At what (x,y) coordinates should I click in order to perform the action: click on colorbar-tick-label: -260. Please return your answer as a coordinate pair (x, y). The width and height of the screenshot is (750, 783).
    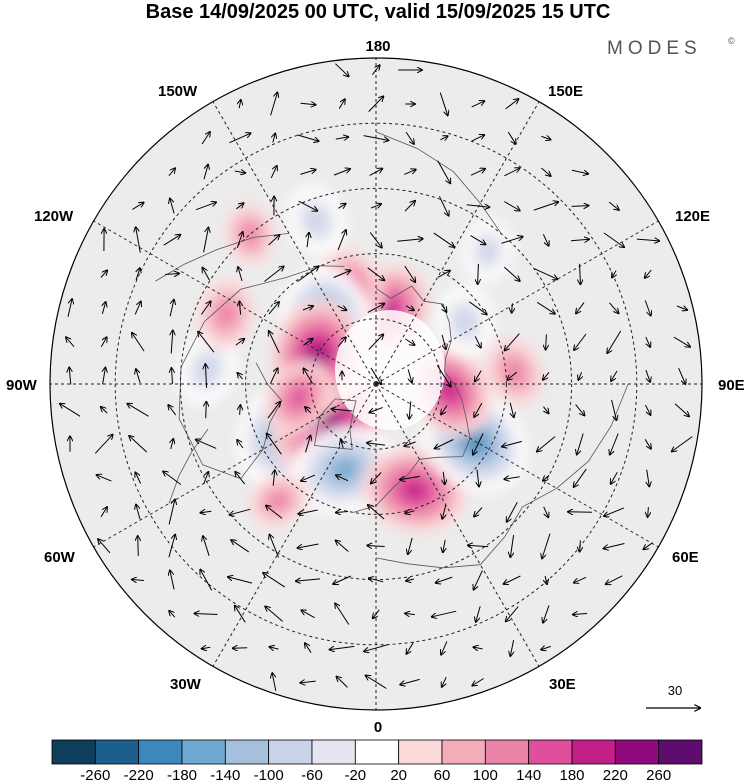
    Looking at the image, I should click on (95, 775).